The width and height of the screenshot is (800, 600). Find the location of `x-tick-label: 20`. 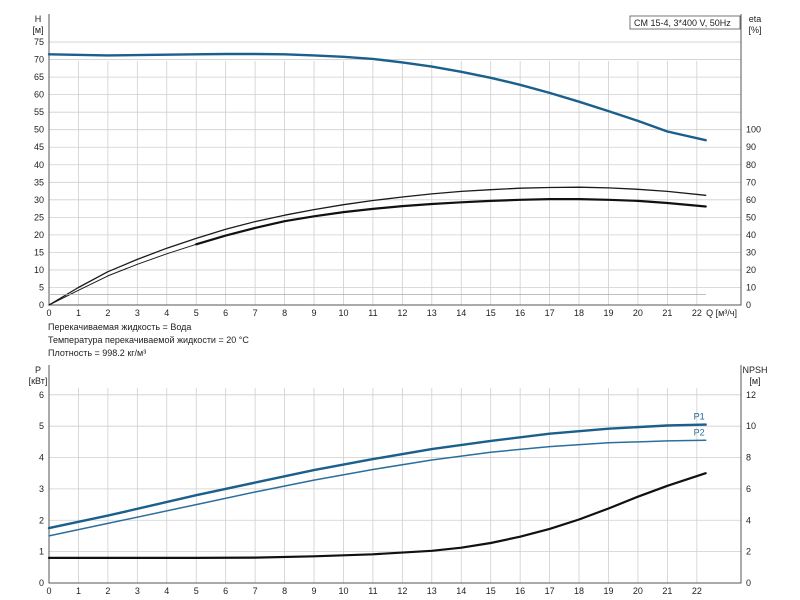

x-tick-label: 20 is located at coordinates (638, 591).